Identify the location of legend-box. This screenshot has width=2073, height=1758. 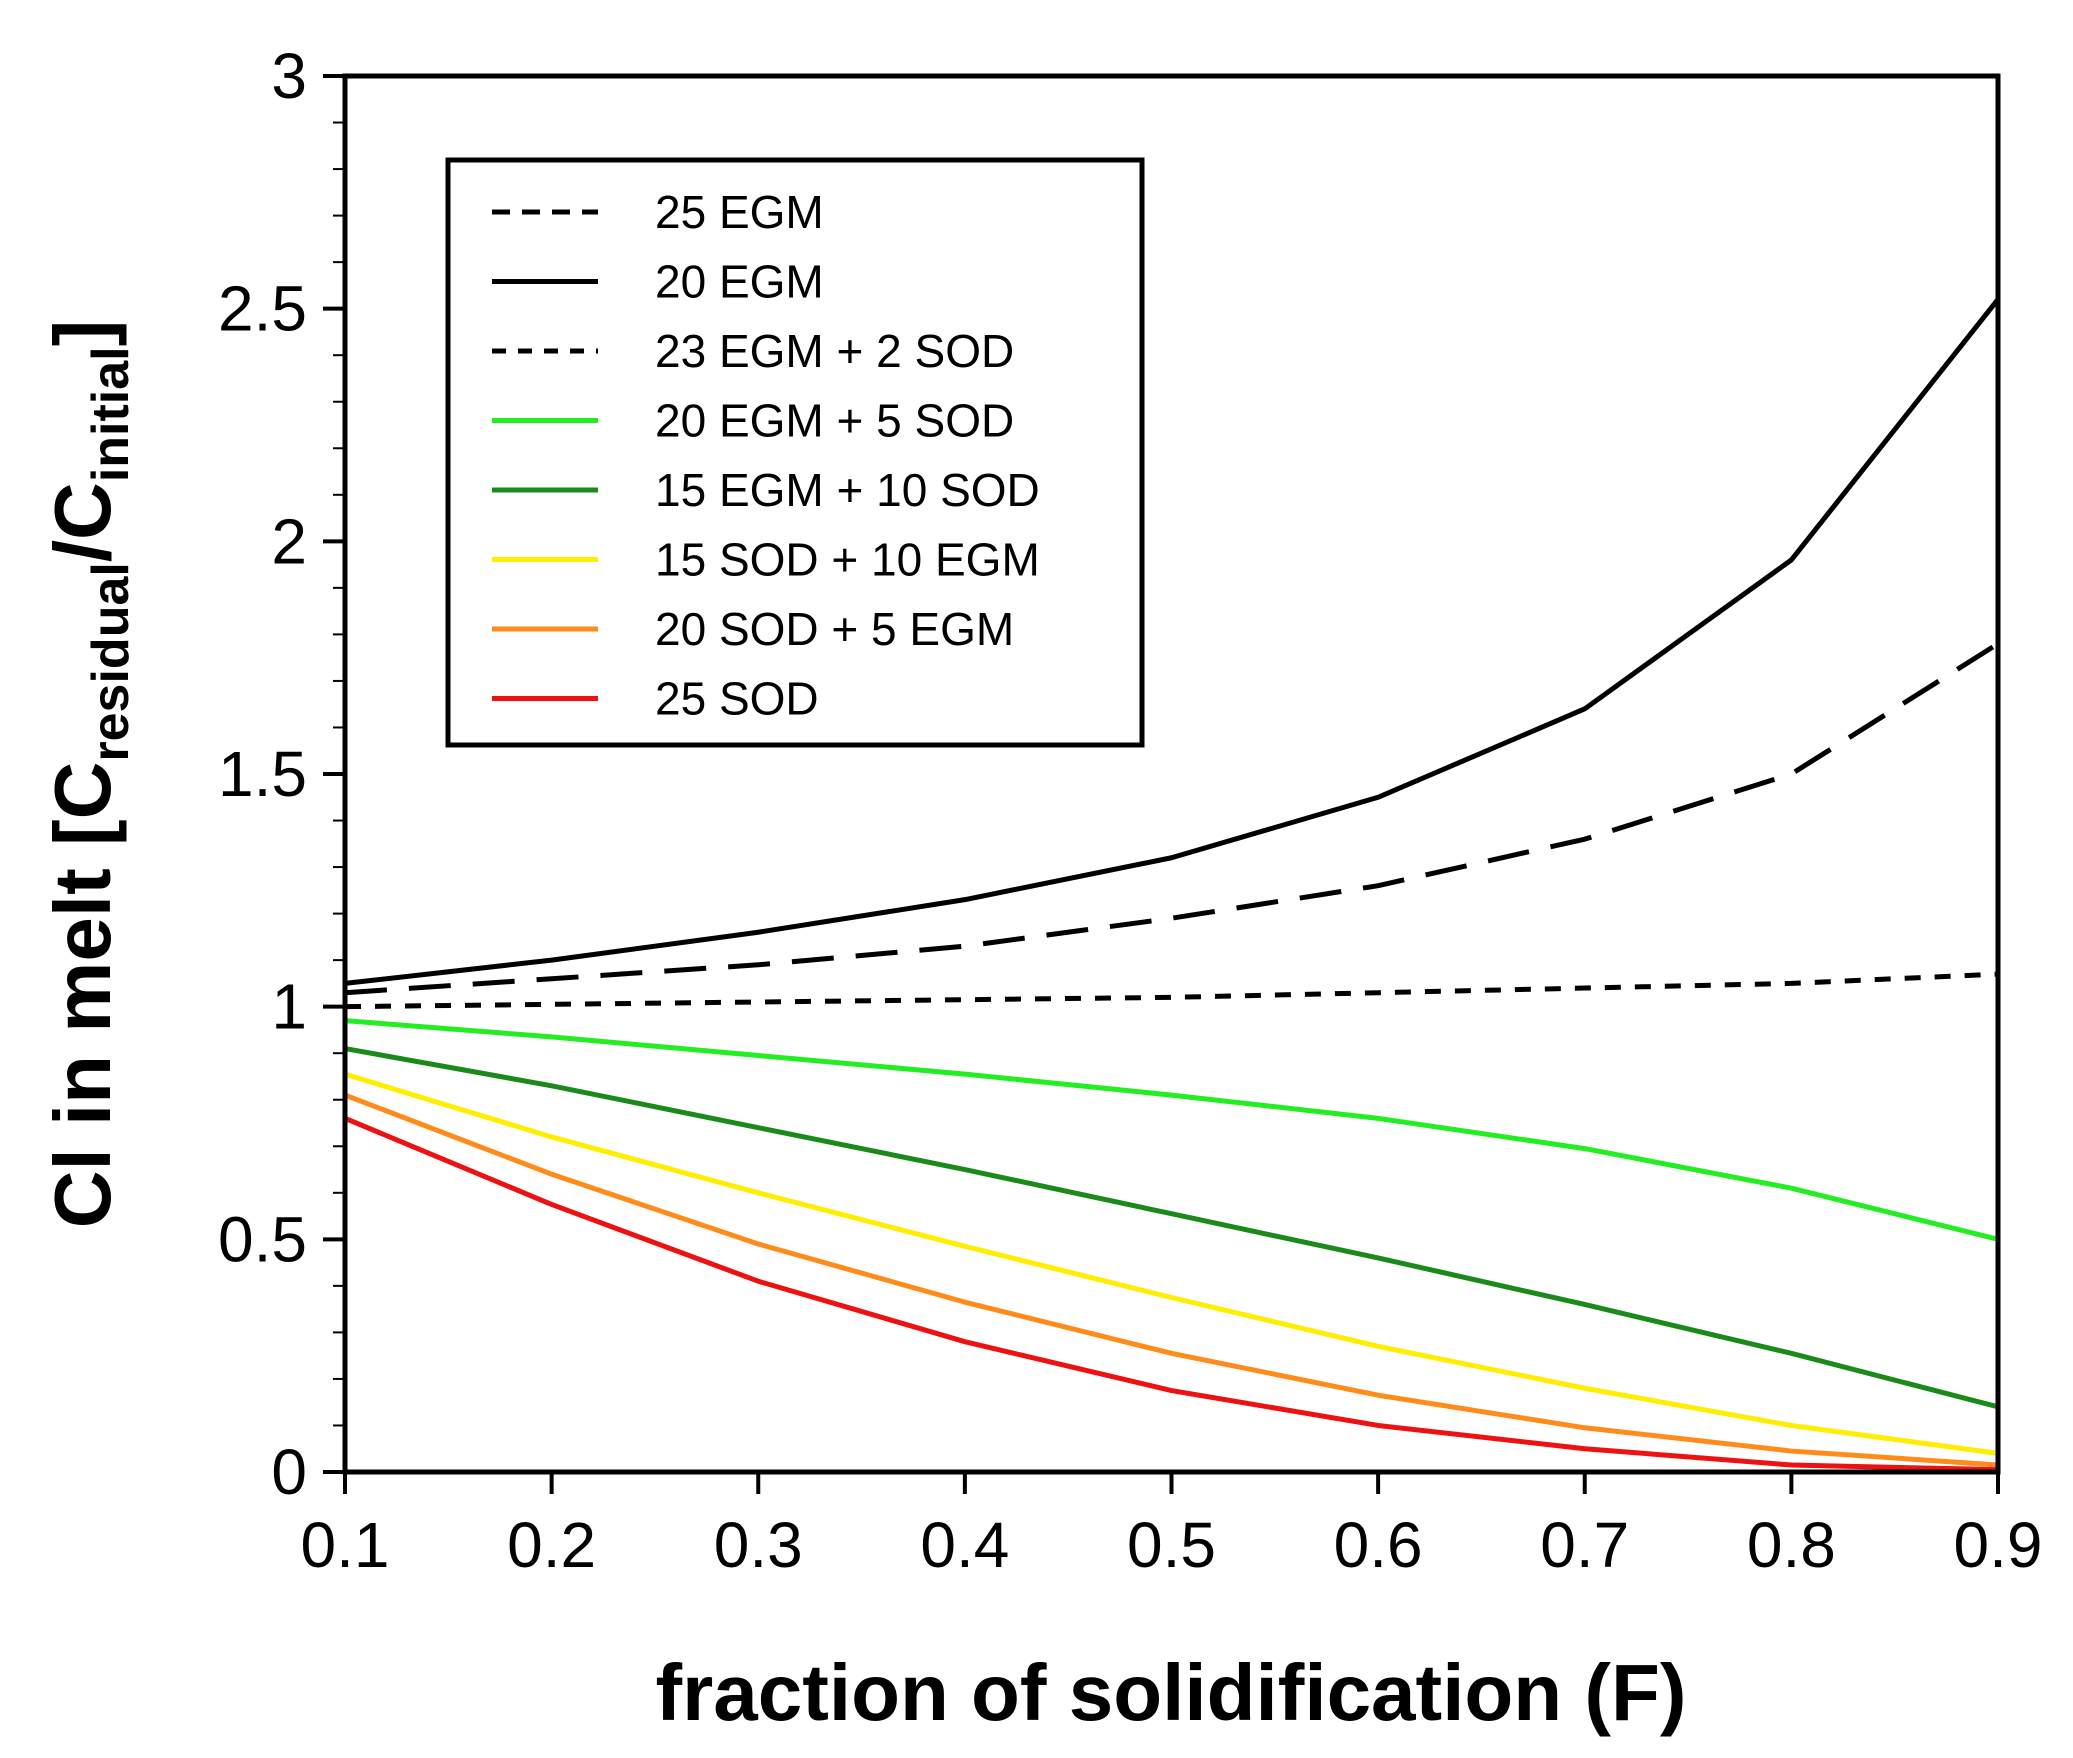
(795, 452).